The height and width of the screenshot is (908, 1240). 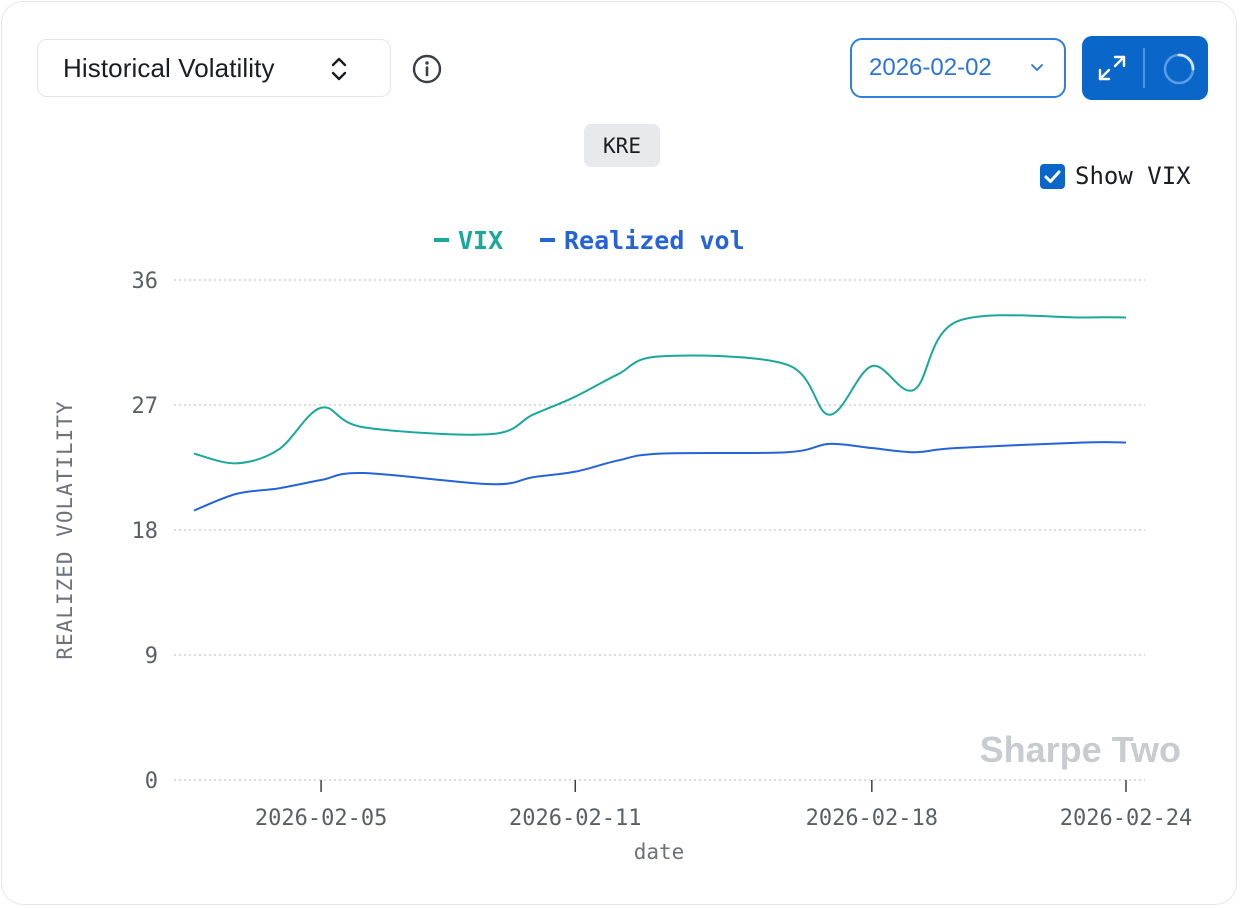 I want to click on date-select-value: 2026-02-02, so click(x=930, y=67).